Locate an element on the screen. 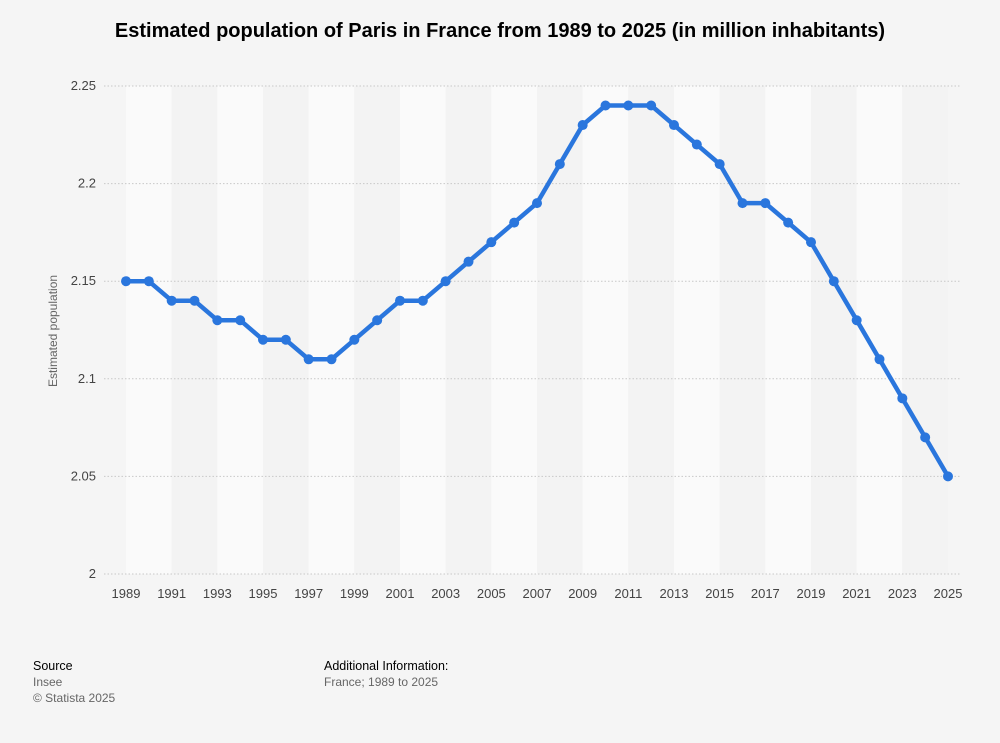 This screenshot has width=1000, height=743. x-tick-label: 2021 is located at coordinates (856, 593).